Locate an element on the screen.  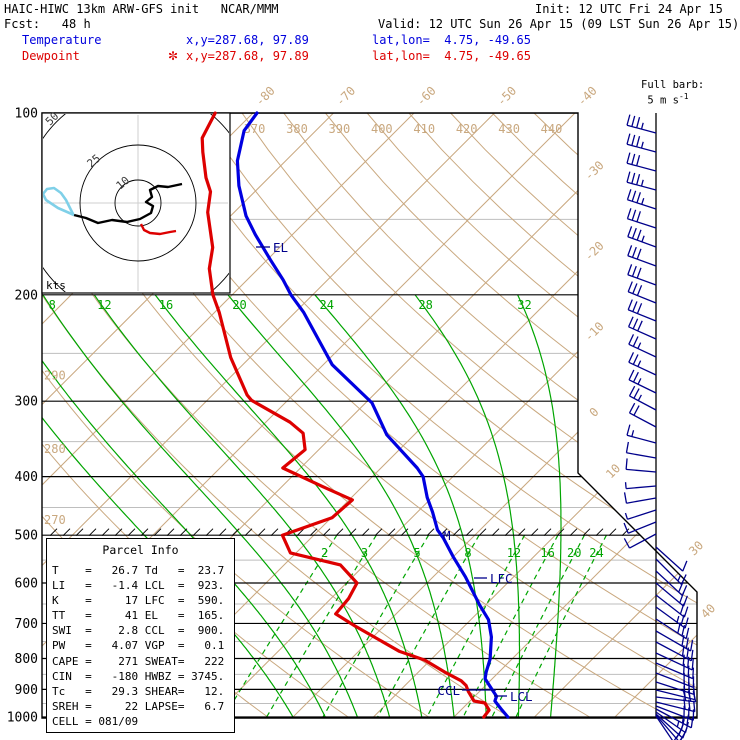
hodograph-trace-upper is located at coordinates (59, 201).